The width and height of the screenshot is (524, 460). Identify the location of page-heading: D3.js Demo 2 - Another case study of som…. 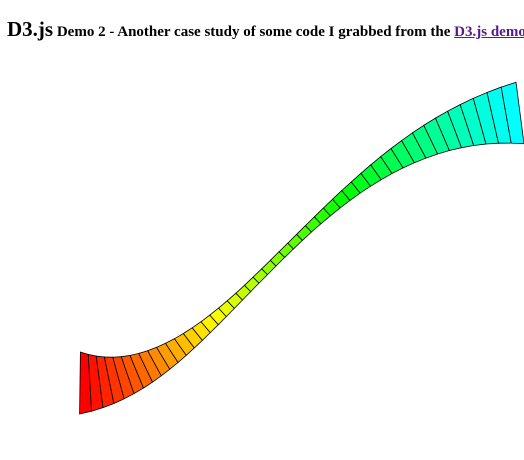
(265, 25).